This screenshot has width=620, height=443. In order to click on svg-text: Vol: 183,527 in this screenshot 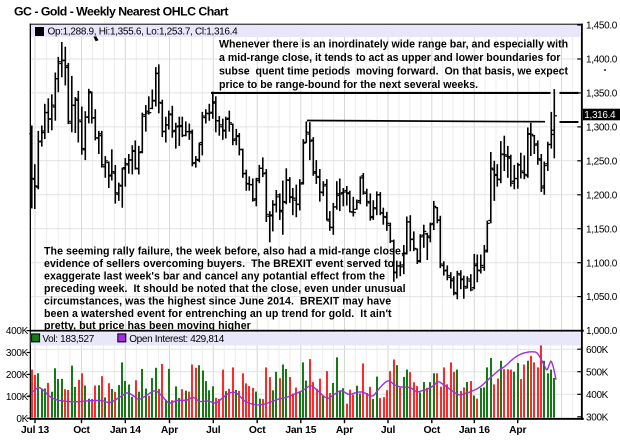, I will do `click(68, 339)`.